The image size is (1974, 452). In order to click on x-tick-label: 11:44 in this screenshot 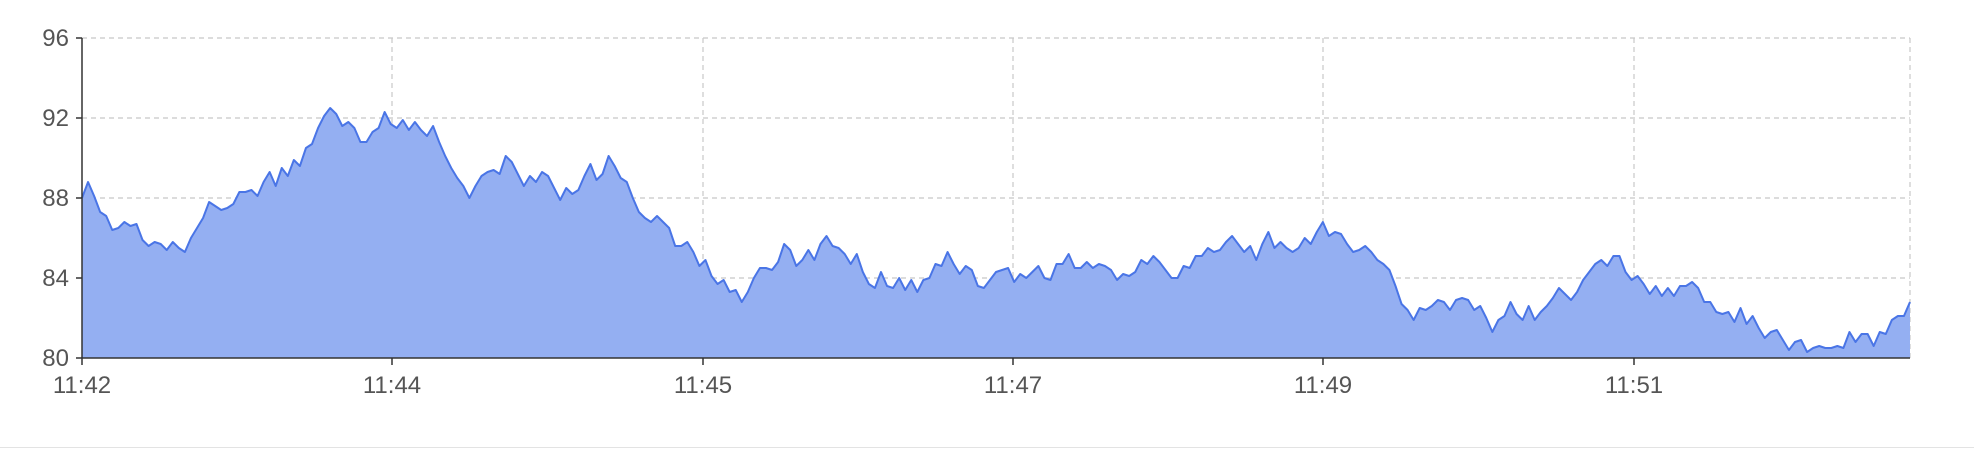, I will do `click(392, 385)`.